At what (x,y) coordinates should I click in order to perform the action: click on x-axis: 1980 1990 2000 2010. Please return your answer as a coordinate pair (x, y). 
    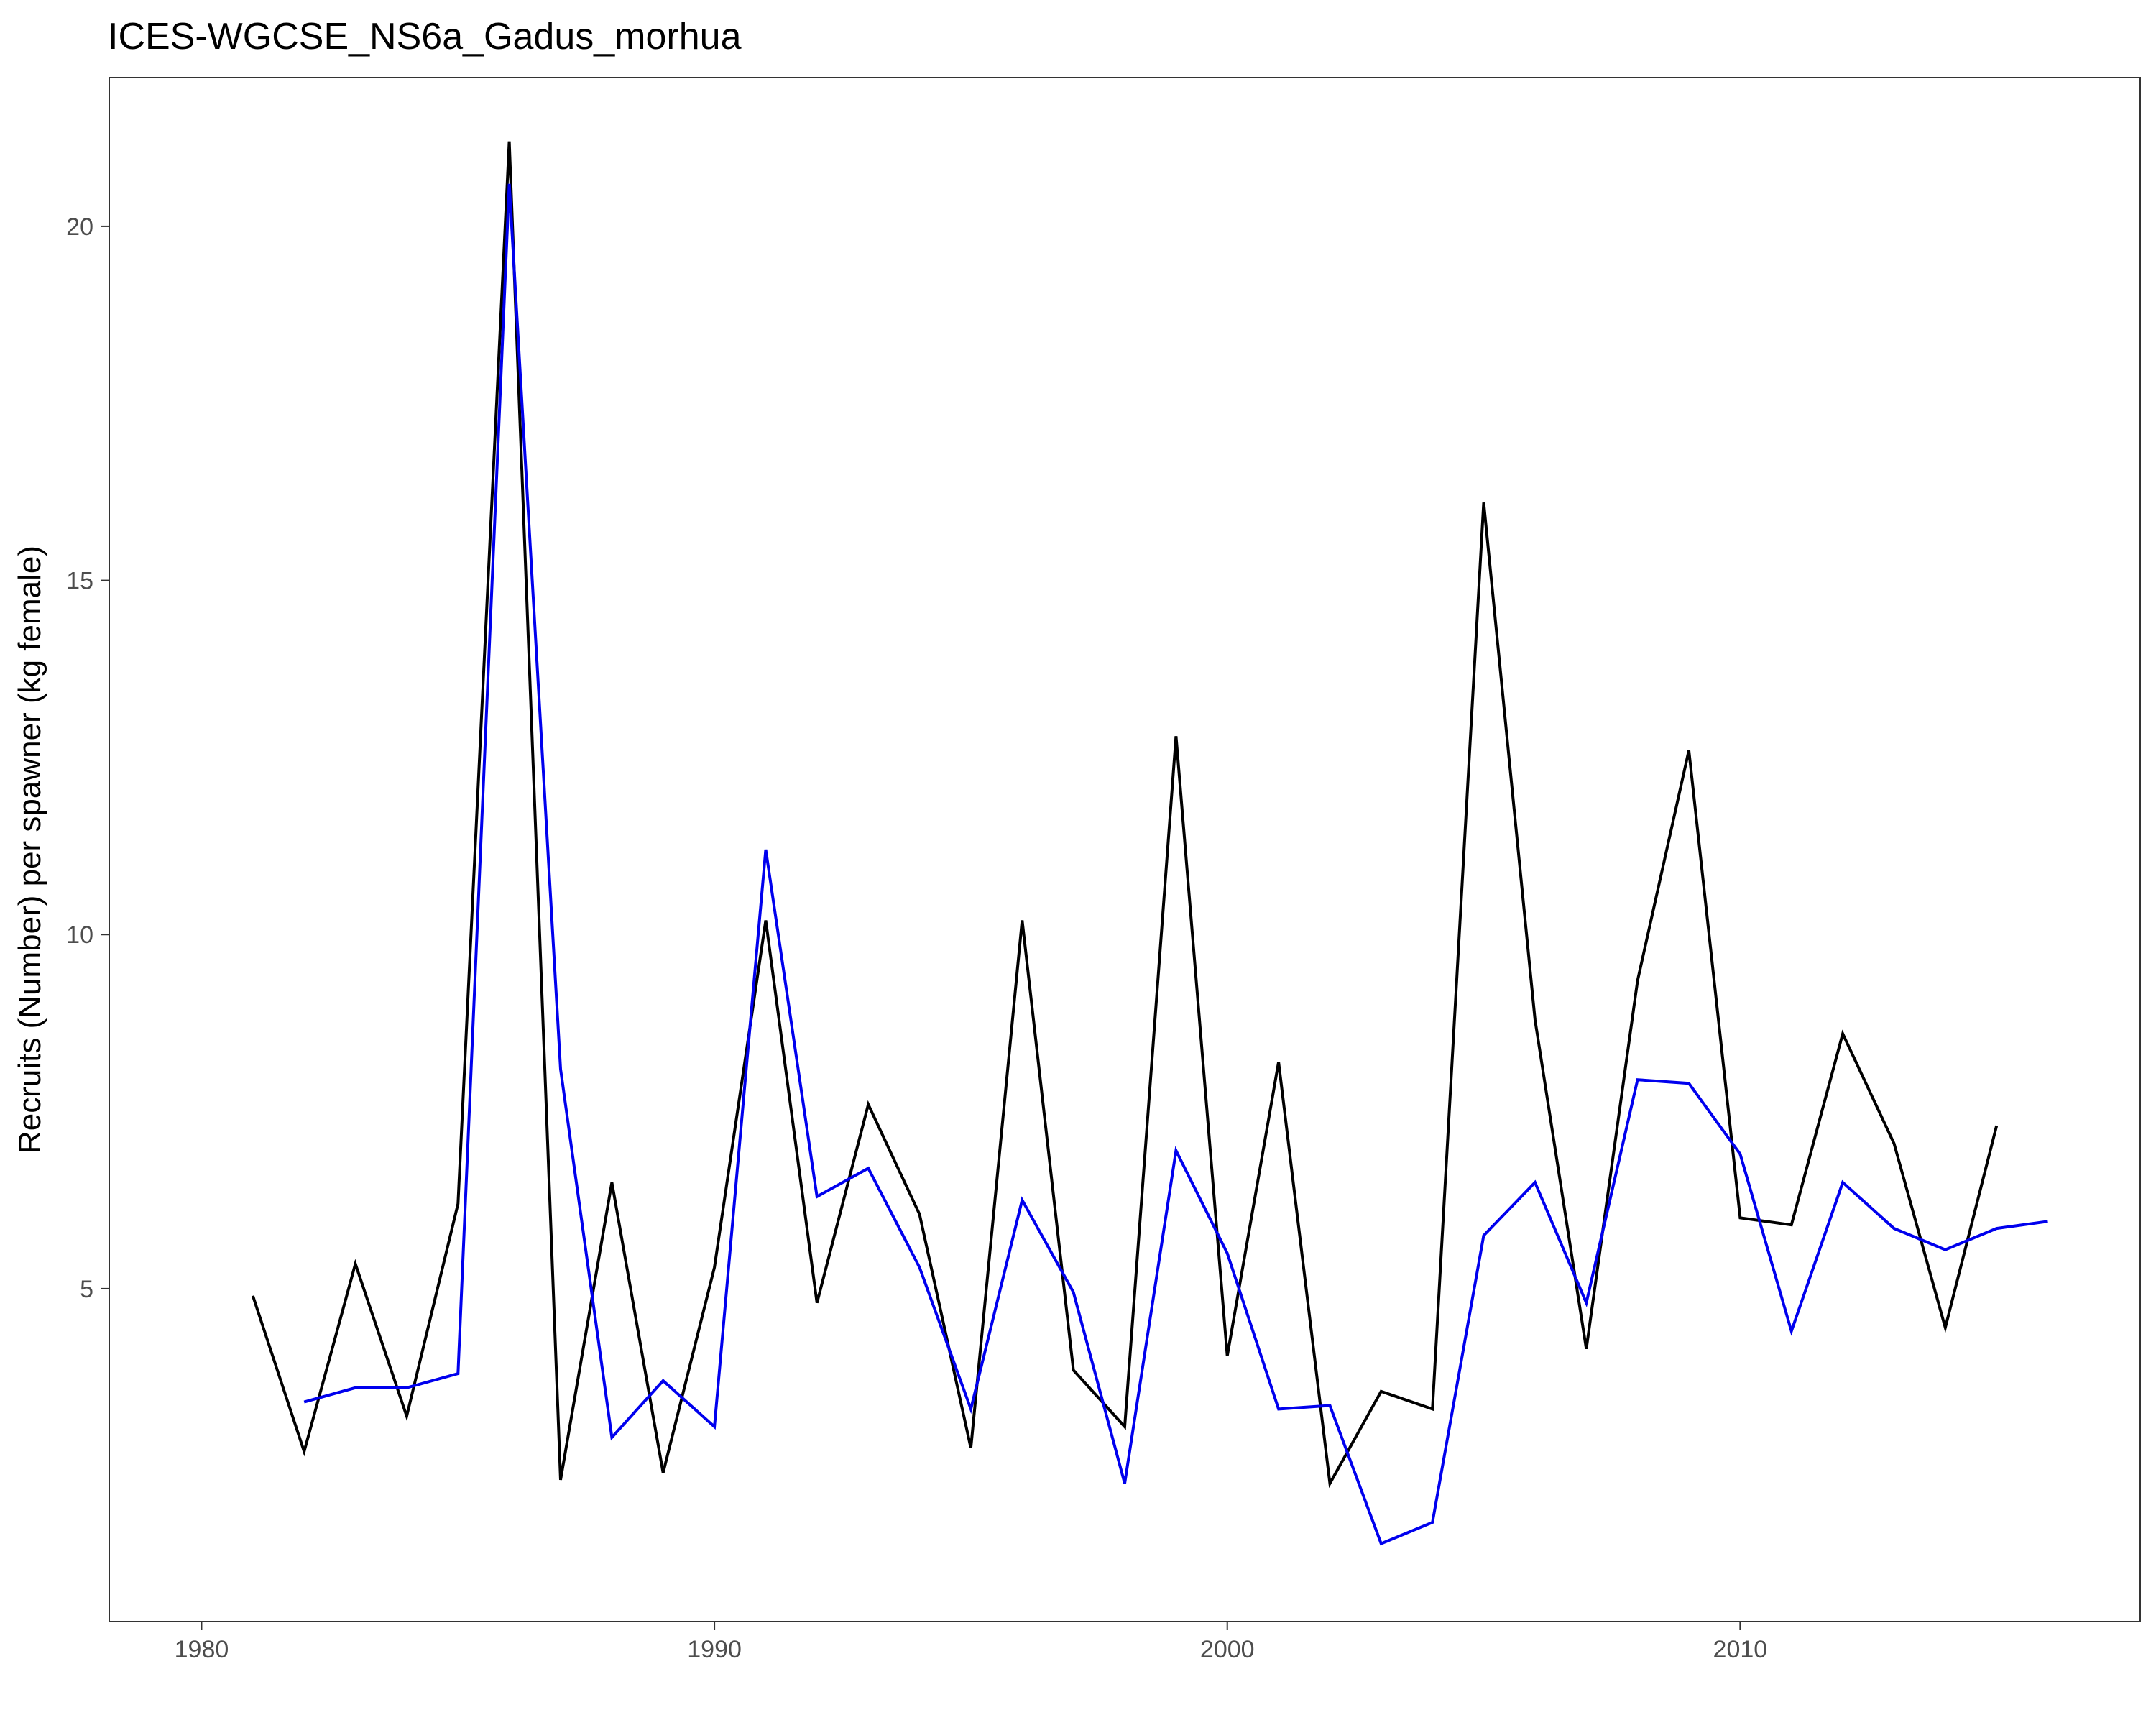
    Looking at the image, I should click on (971, 1642).